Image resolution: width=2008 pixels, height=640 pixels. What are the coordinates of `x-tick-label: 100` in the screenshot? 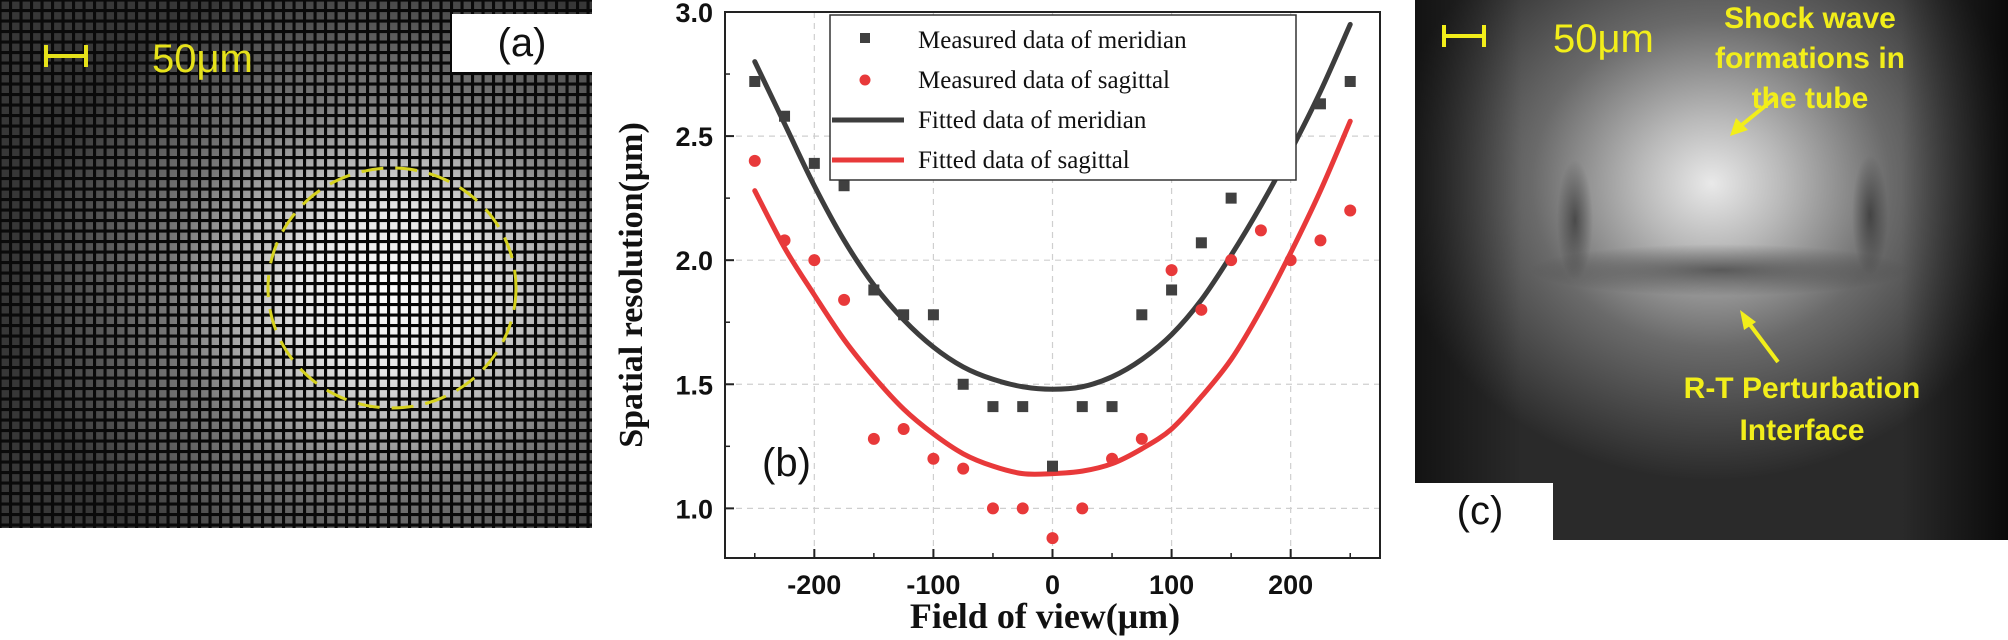 It's located at (1171, 585).